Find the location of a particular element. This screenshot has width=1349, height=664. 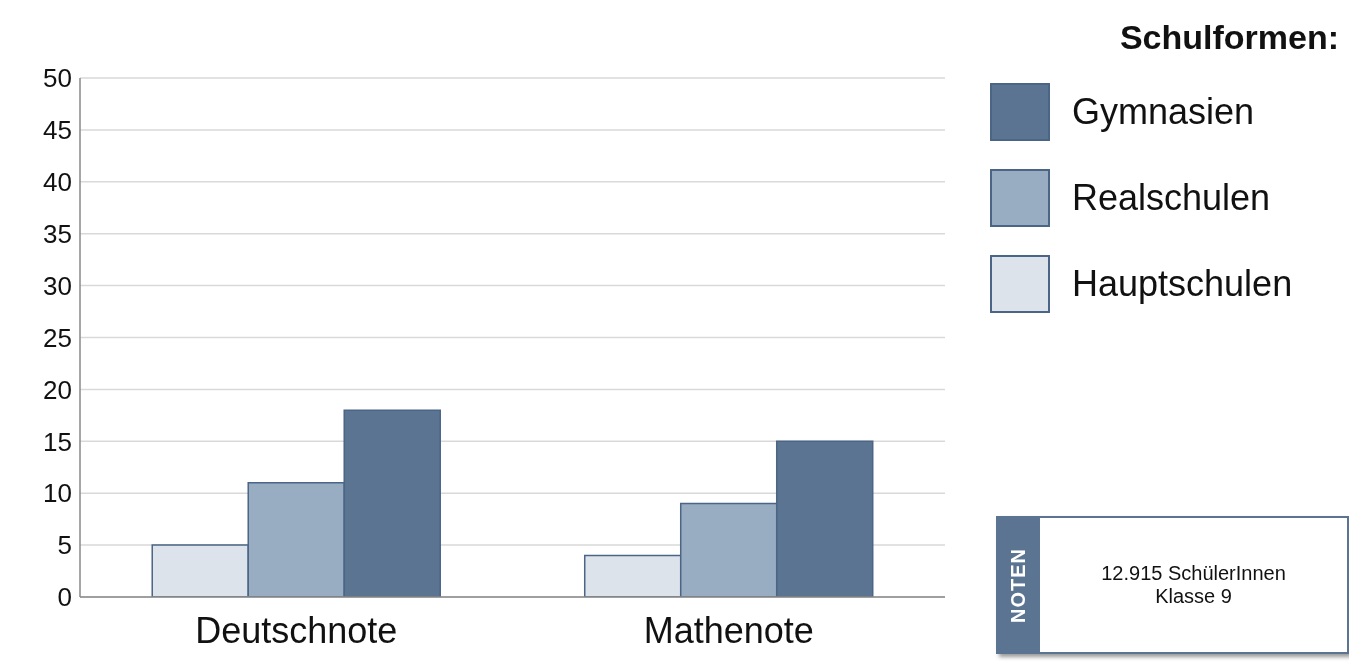

text: Klasse 9 is located at coordinates (1193, 596).